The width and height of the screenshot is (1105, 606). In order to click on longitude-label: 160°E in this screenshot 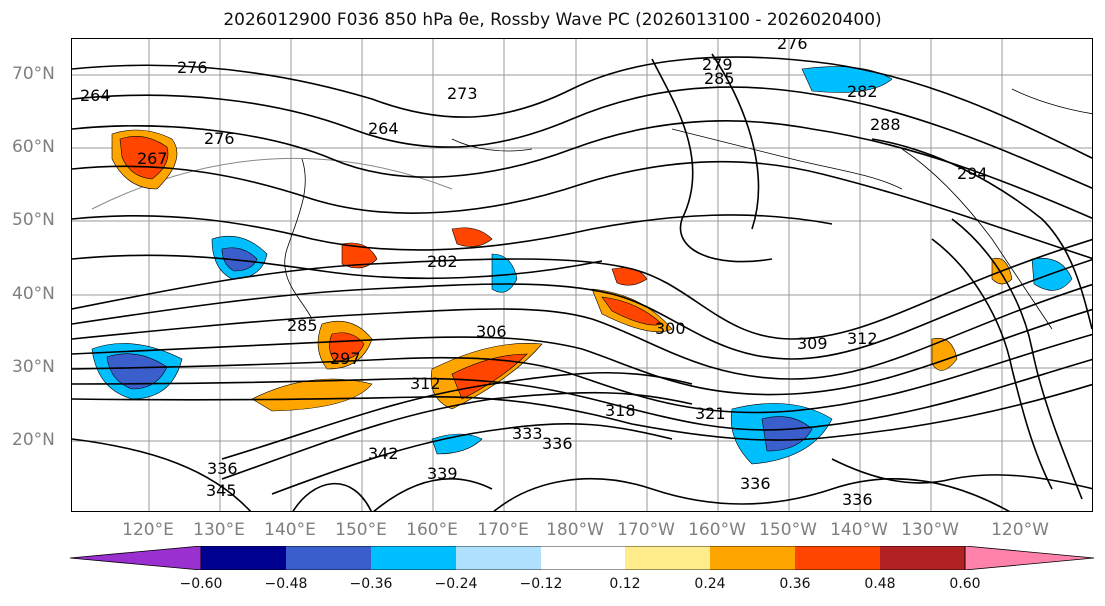, I will do `click(432, 530)`.